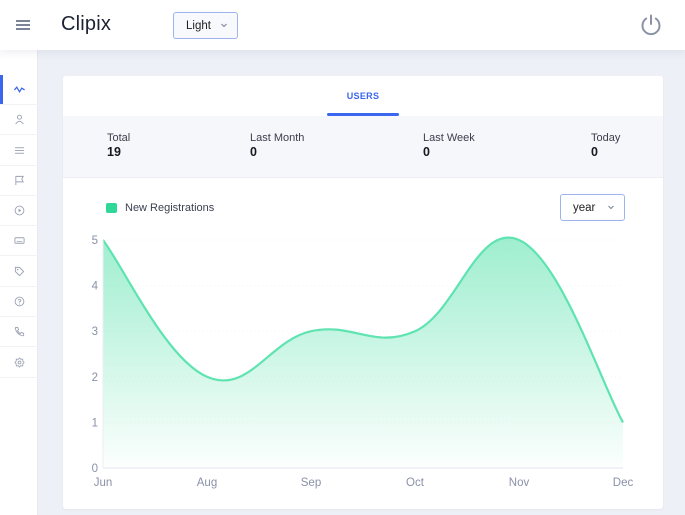 This screenshot has height=515, width=685. I want to click on flag-icon, so click(19, 180).